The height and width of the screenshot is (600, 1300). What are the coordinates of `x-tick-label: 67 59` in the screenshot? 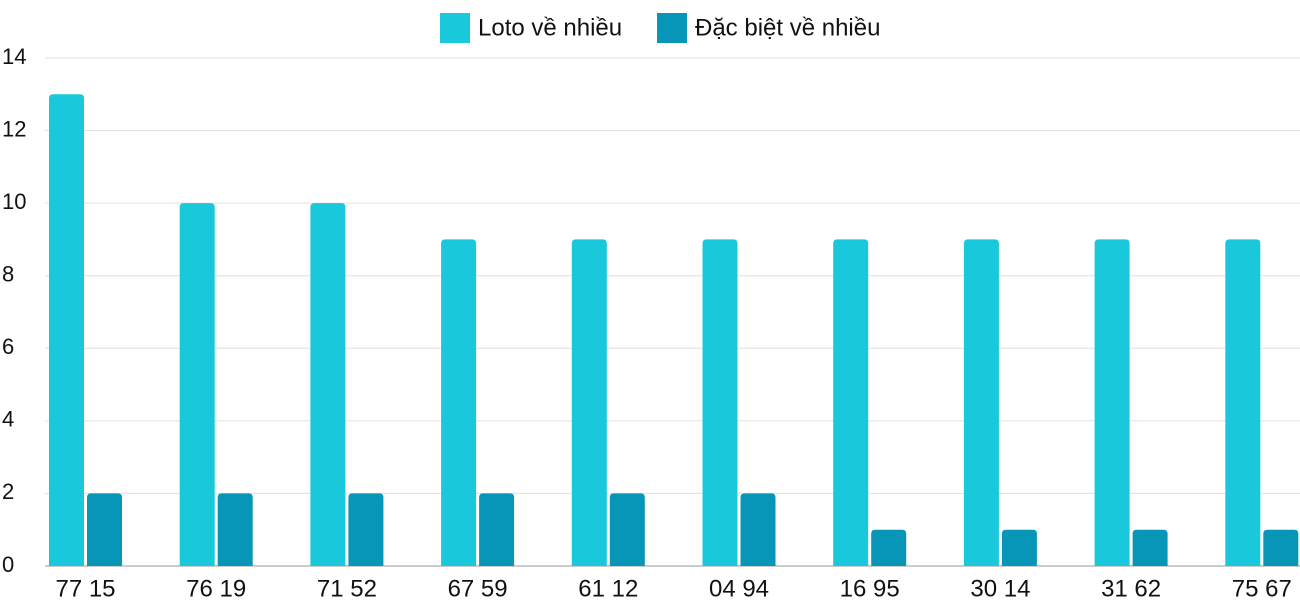 It's located at (478, 587).